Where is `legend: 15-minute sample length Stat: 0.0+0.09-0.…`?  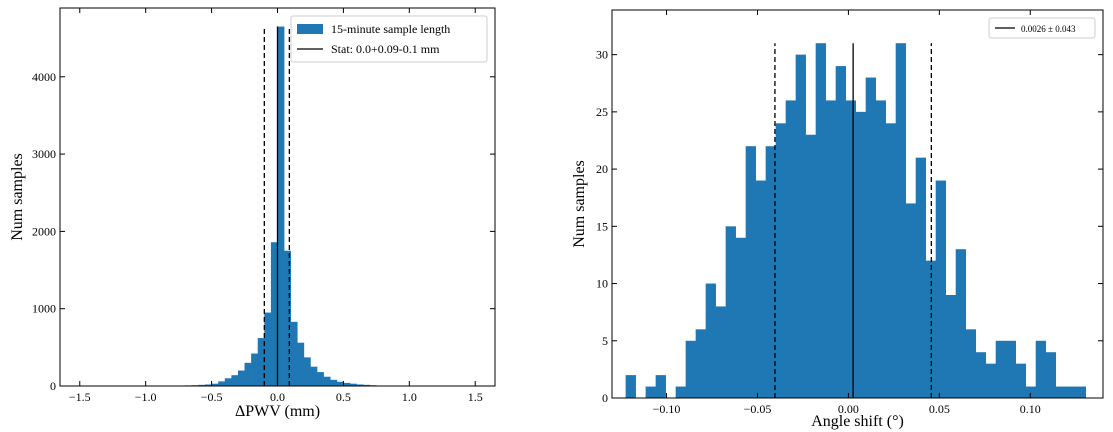 legend: 15-minute sample length Stat: 0.0+0.09-0.… is located at coordinates (389, 39).